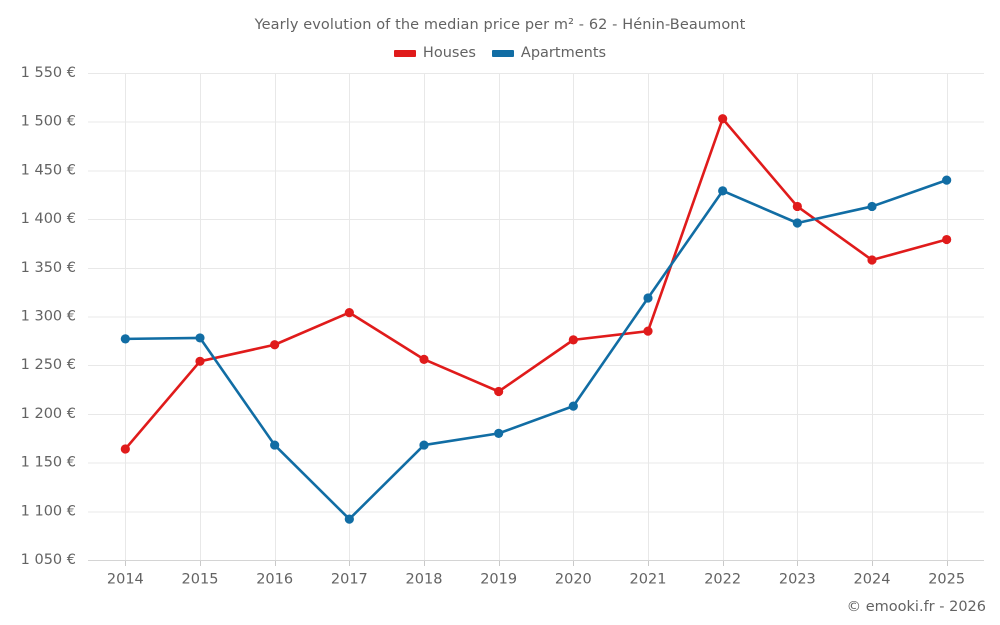  I want to click on legend-label-apartments: Apartments, so click(563, 53).